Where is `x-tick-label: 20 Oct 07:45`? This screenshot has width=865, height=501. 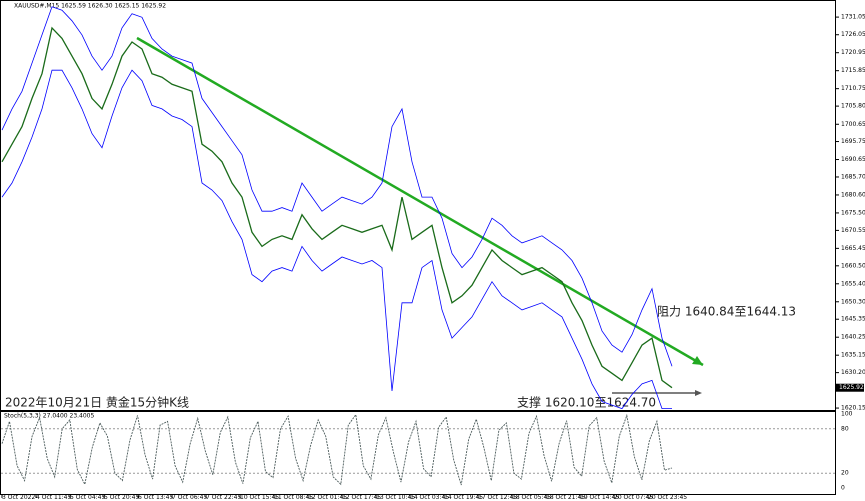 x-tick-label: 20 Oct 07:45 is located at coordinates (633, 497).